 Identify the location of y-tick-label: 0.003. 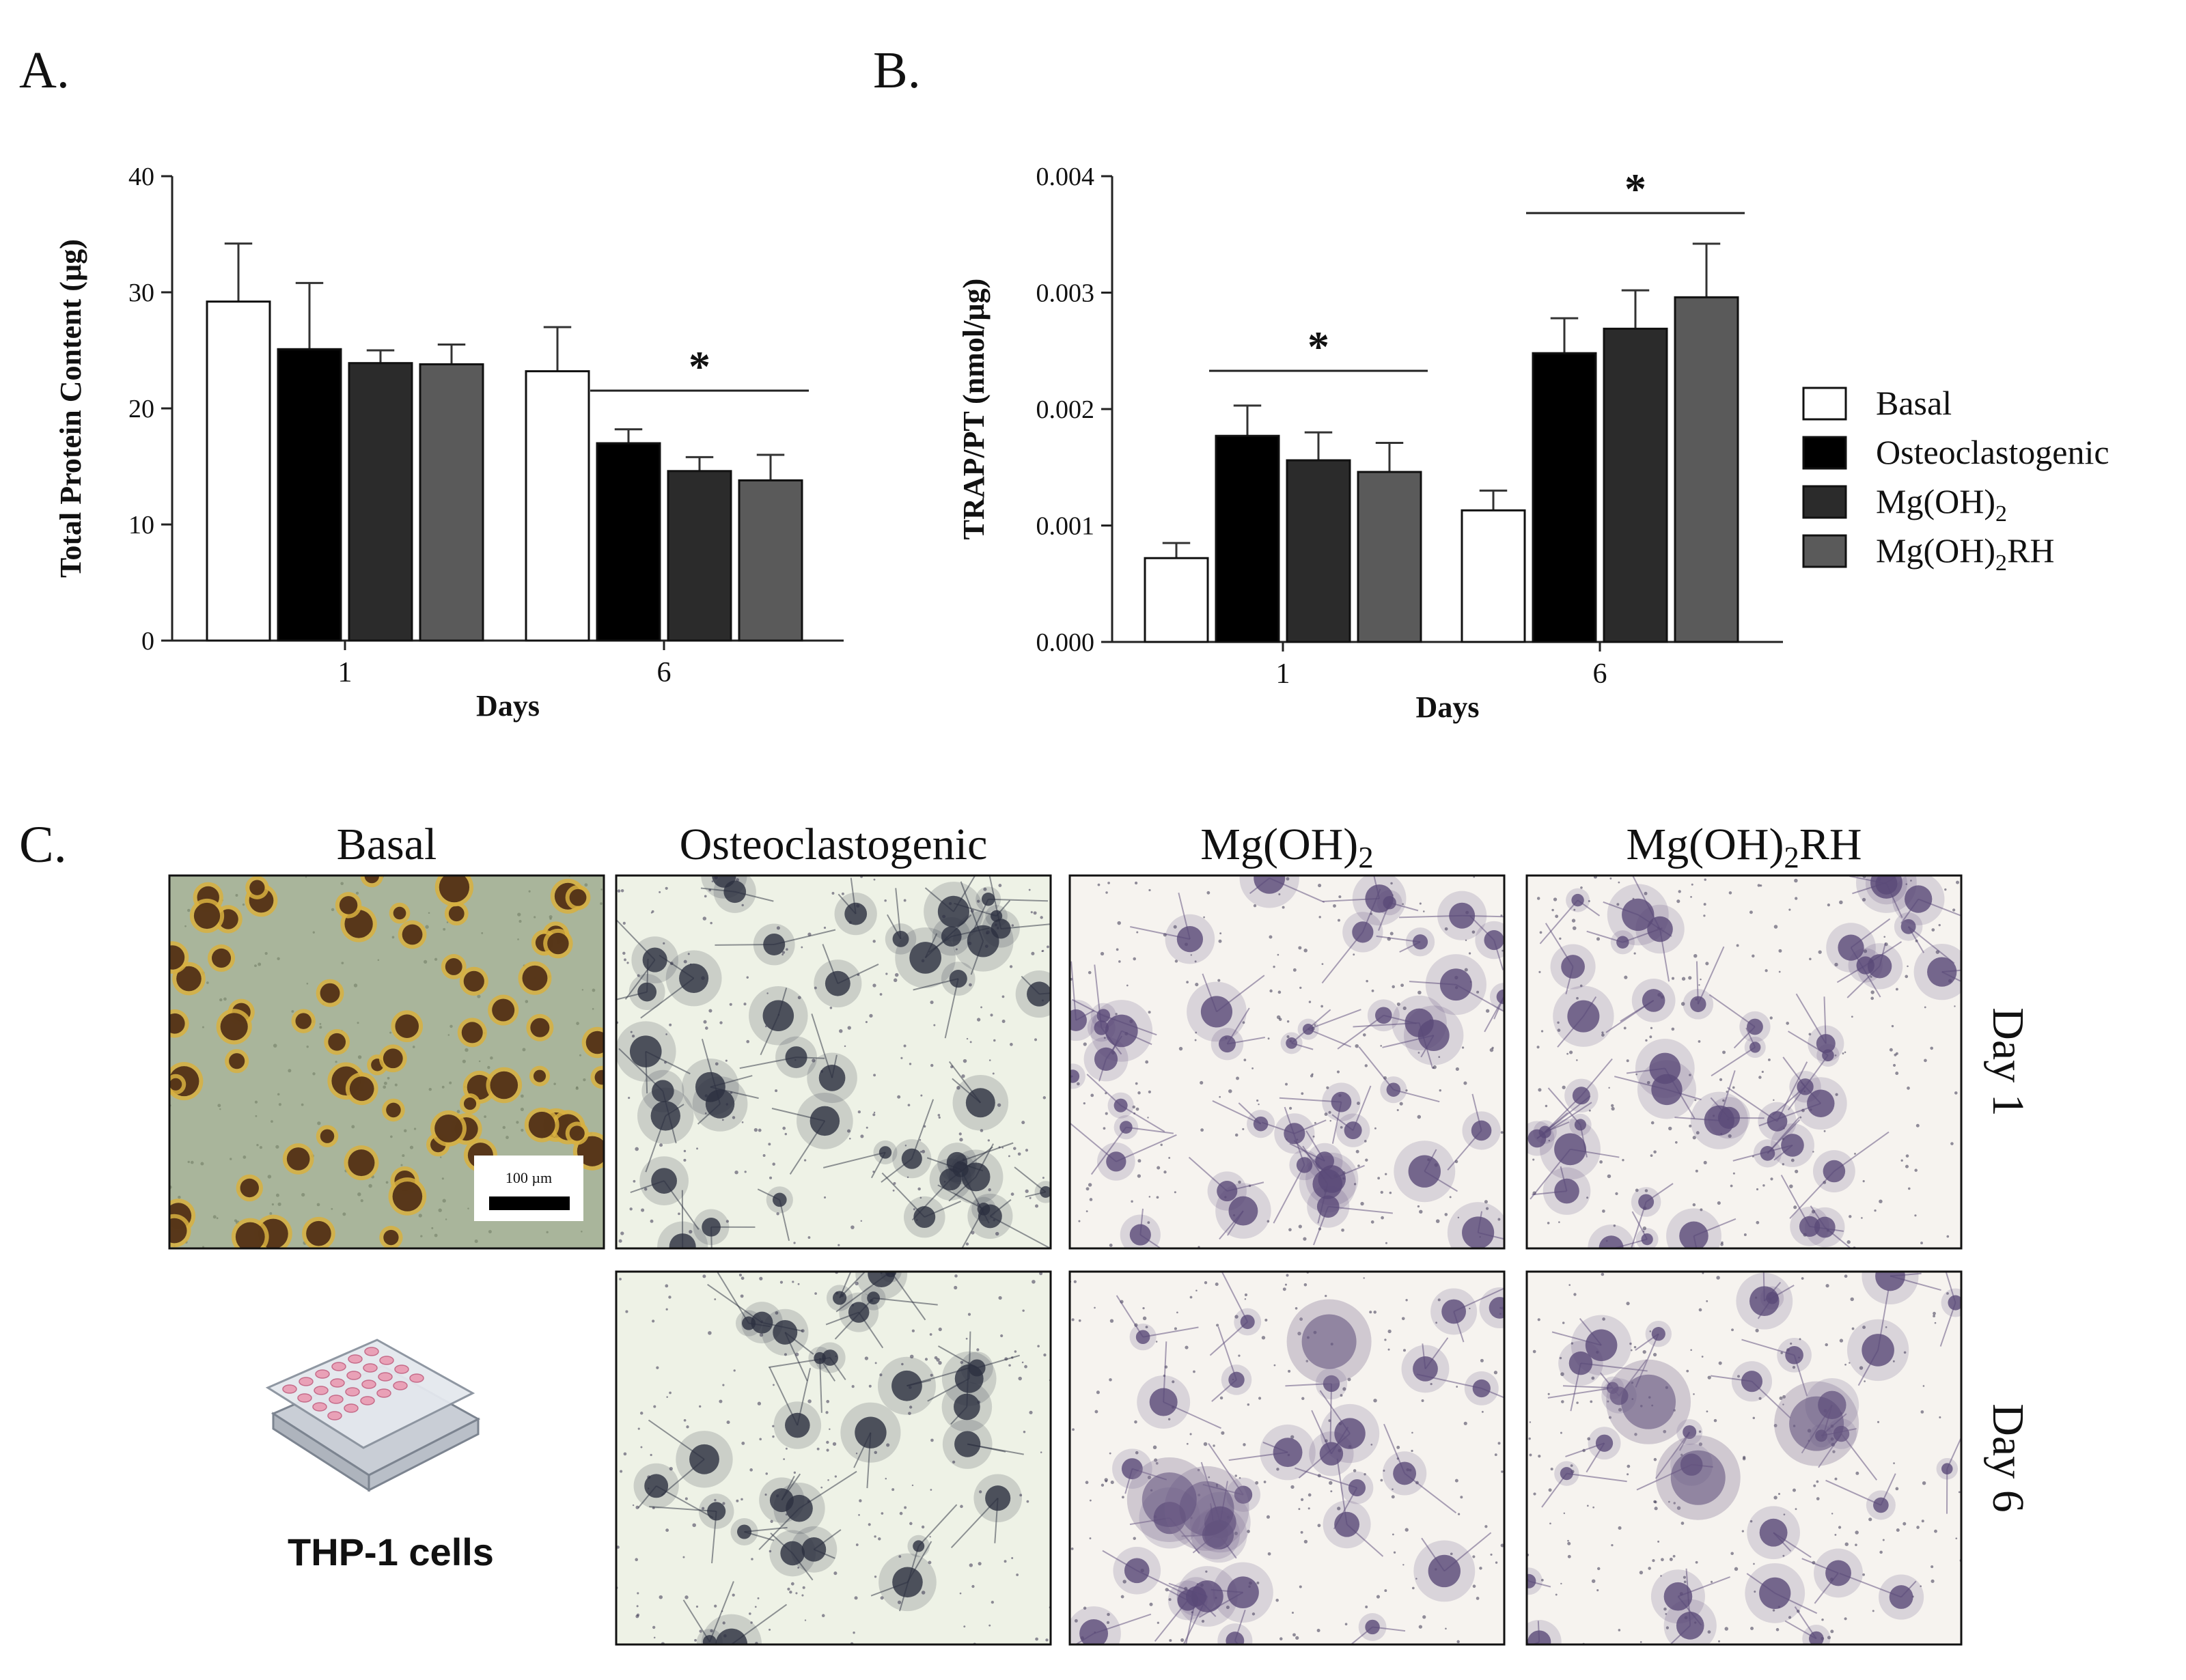
(1065, 293).